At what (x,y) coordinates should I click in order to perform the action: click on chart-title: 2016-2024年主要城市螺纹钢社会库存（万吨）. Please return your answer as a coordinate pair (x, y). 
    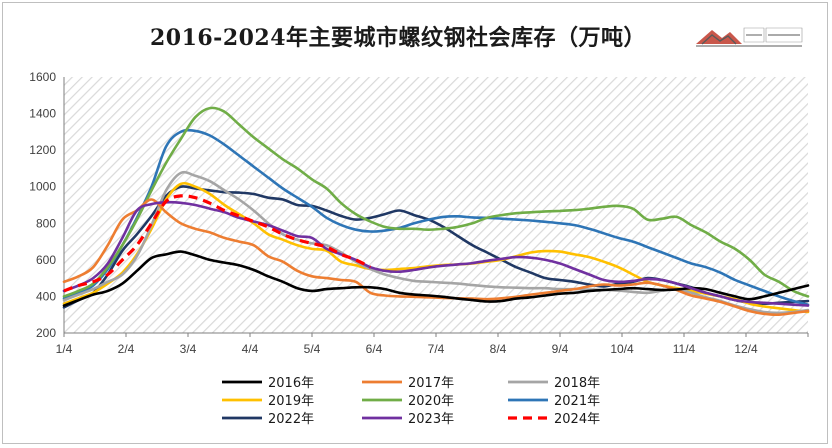
    Looking at the image, I should click on (398, 38).